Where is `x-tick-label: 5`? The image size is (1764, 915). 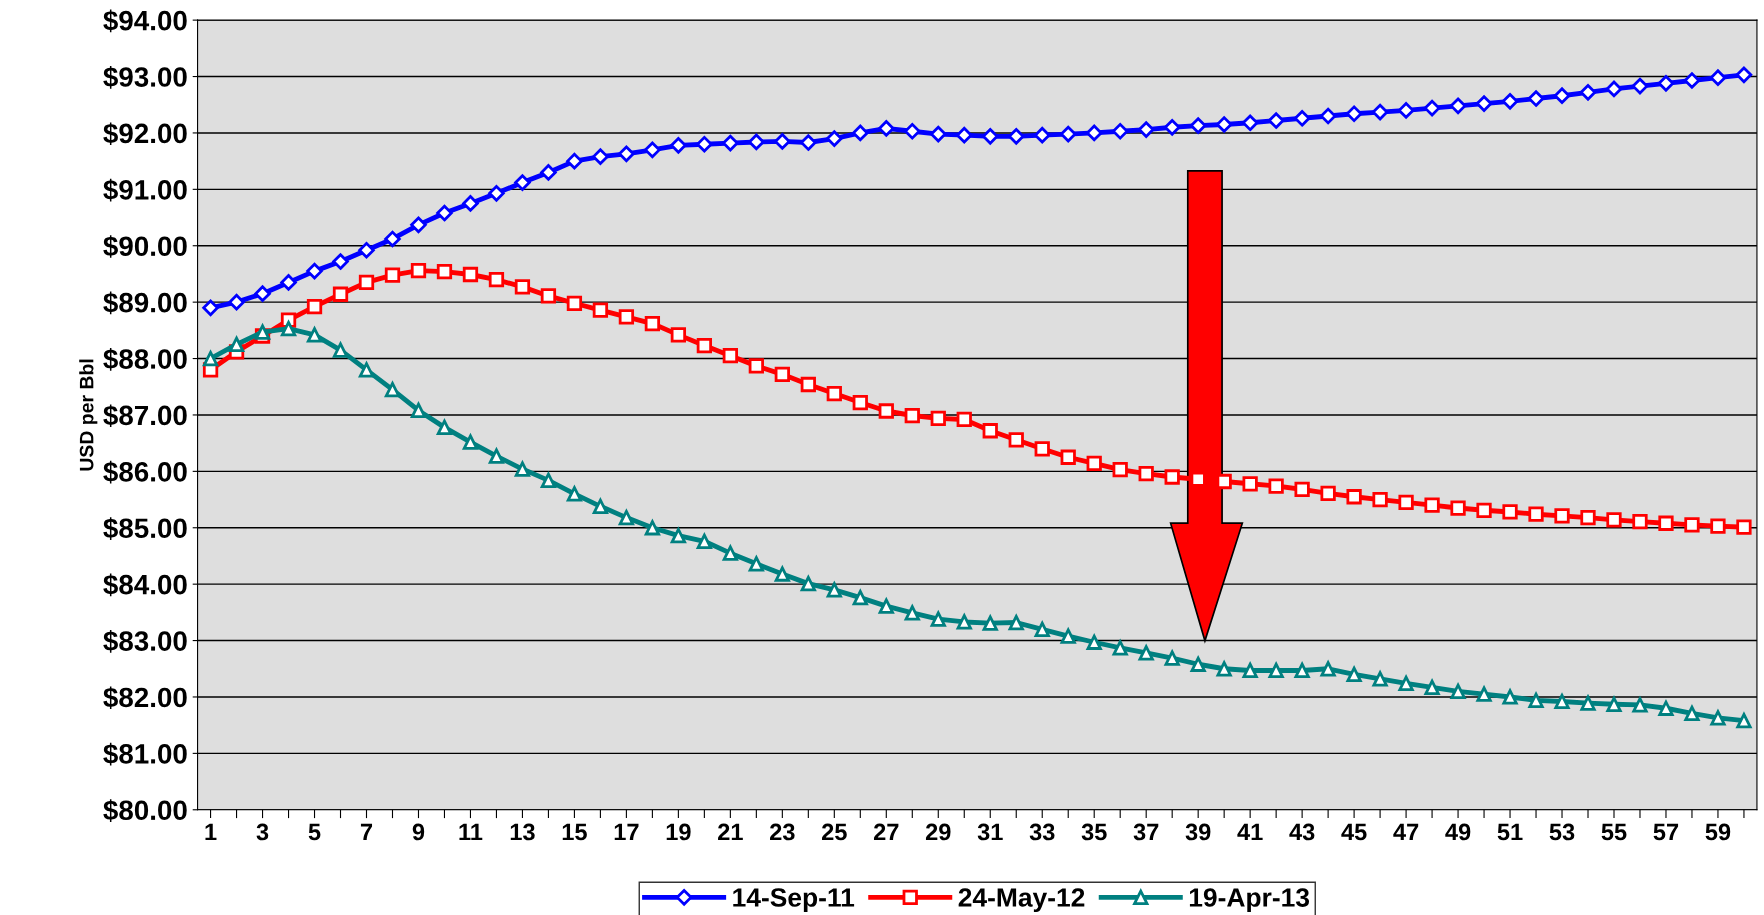
x-tick-label: 5 is located at coordinates (314, 832).